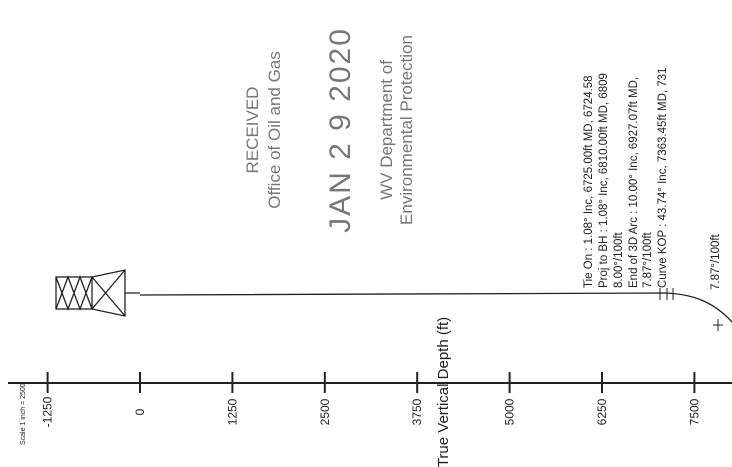 Image resolution: width=732 pixels, height=467 pixels. What do you see at coordinates (23, 414) in the screenshot?
I see `axis-scale: Scale 1 inch = 2500` at bounding box center [23, 414].